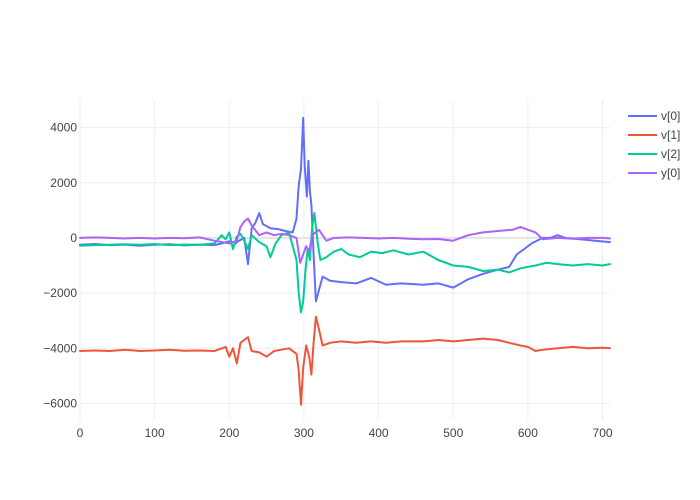  Describe the element at coordinates (155, 433) in the screenshot. I see `x-tick-label: 100` at that location.